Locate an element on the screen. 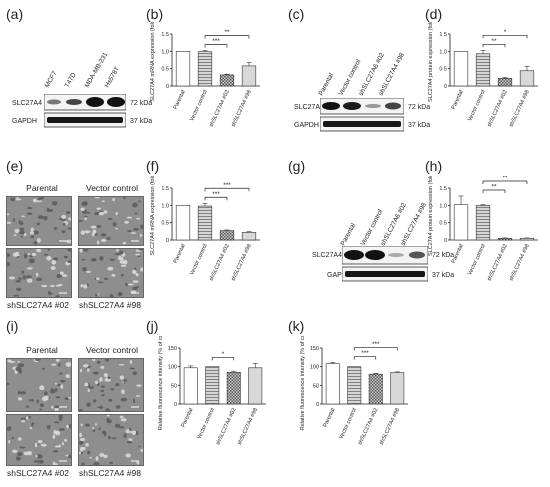  panel-label-f: (f) is located at coordinates (153, 166).